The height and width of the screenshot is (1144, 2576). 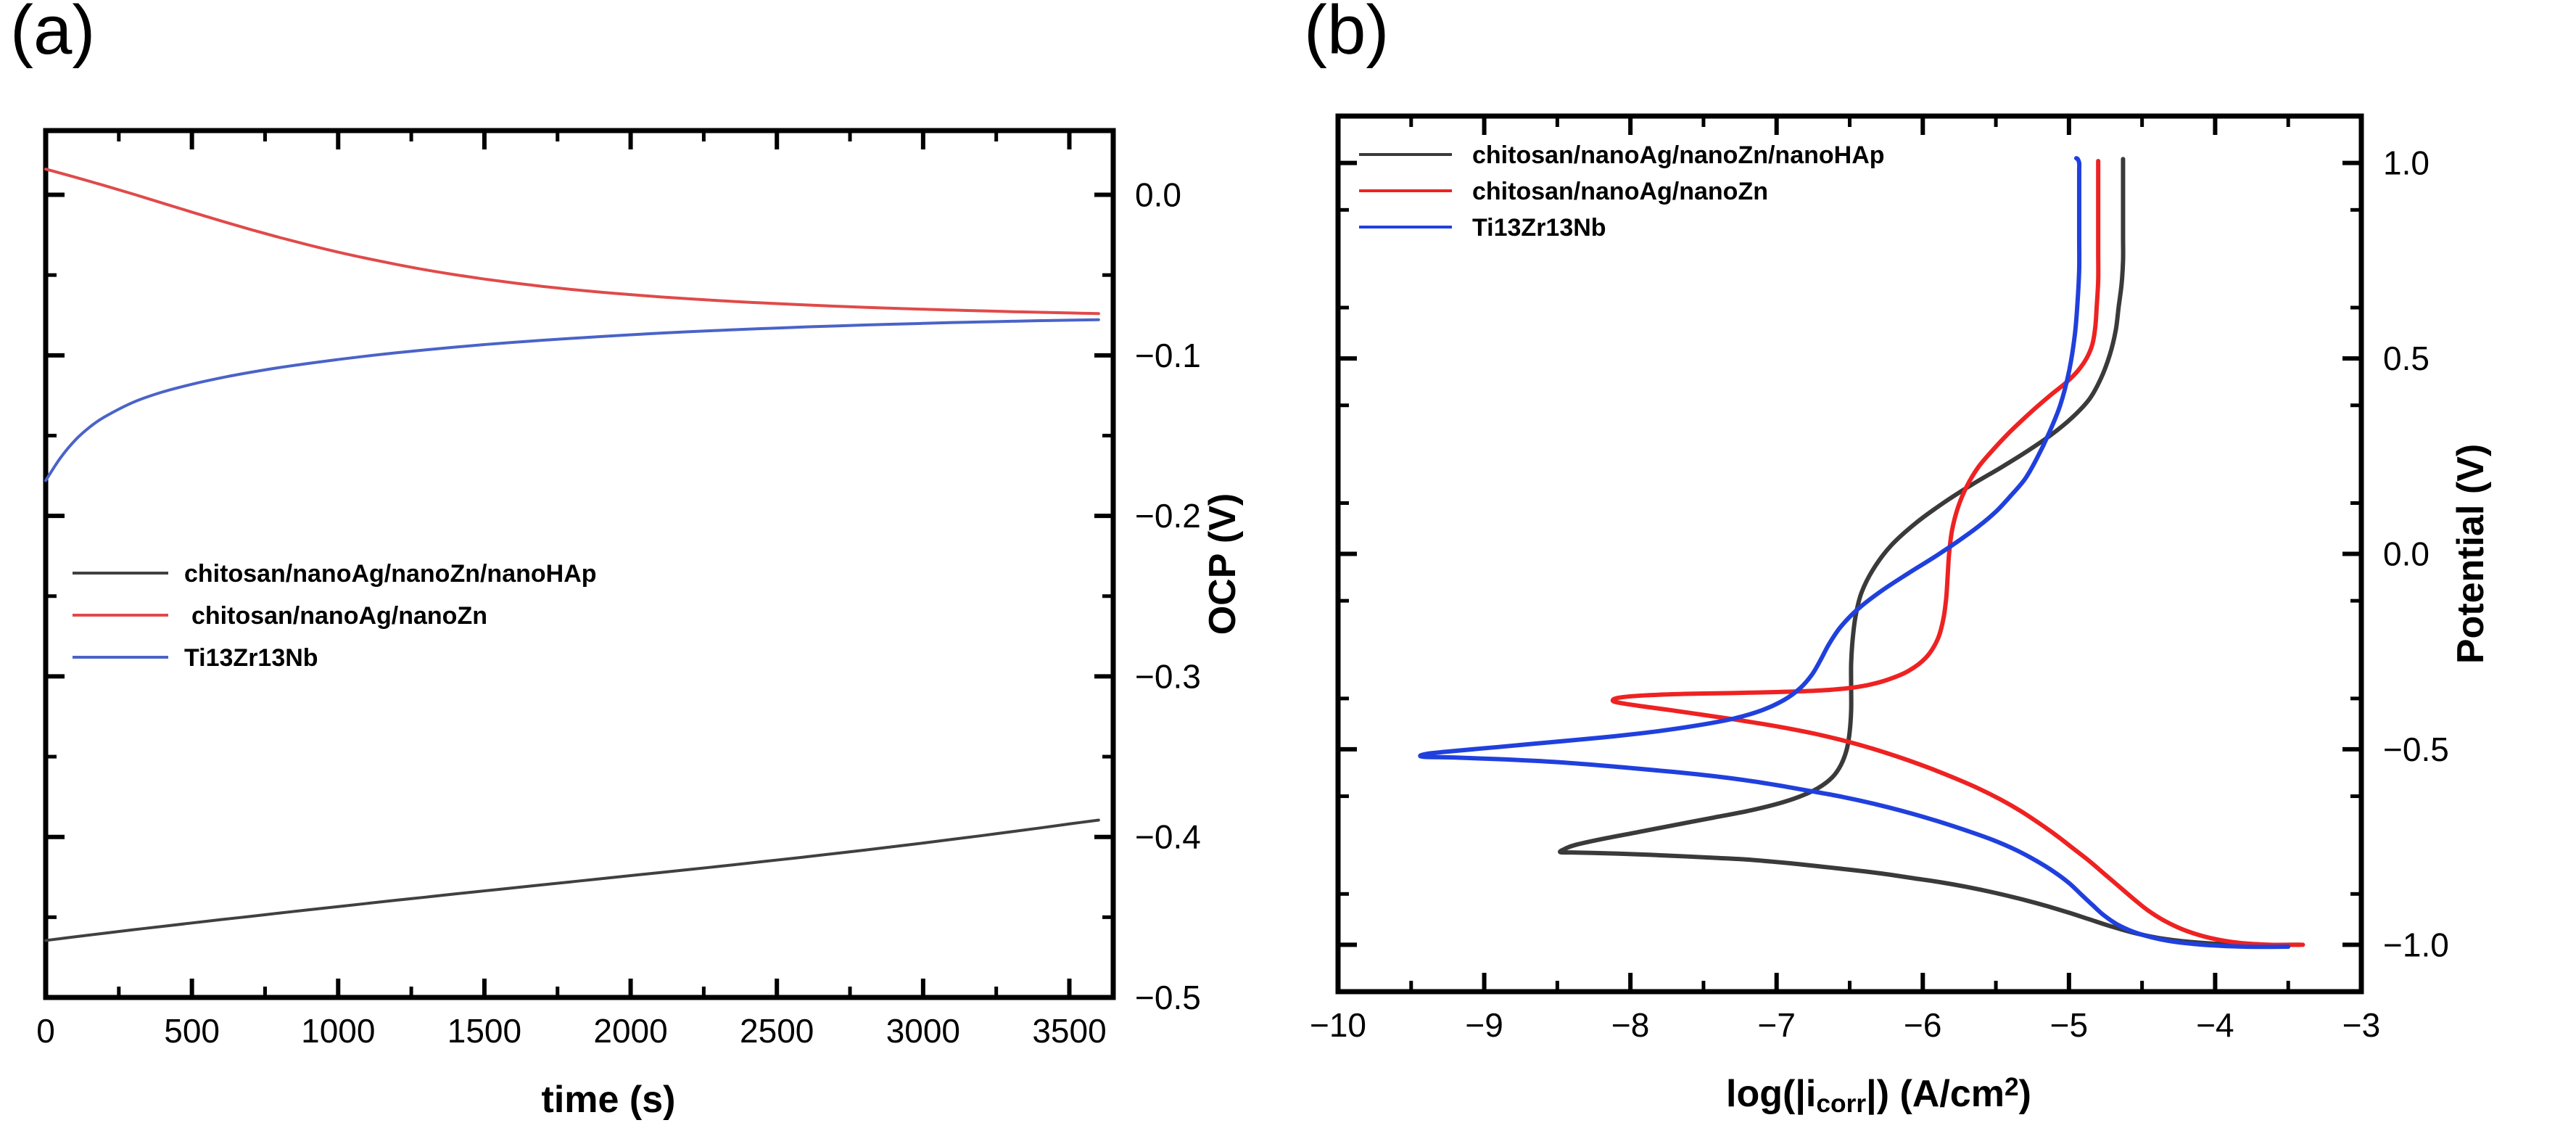 What do you see at coordinates (1338, 1025) in the screenshot?
I see `x-tick-label: −10` at bounding box center [1338, 1025].